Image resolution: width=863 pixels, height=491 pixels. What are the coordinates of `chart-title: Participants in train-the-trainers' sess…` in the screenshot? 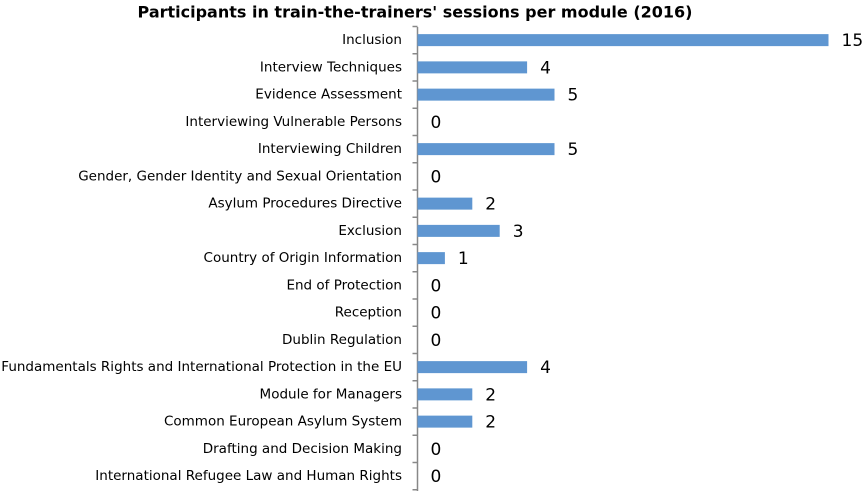 It's located at (415, 12).